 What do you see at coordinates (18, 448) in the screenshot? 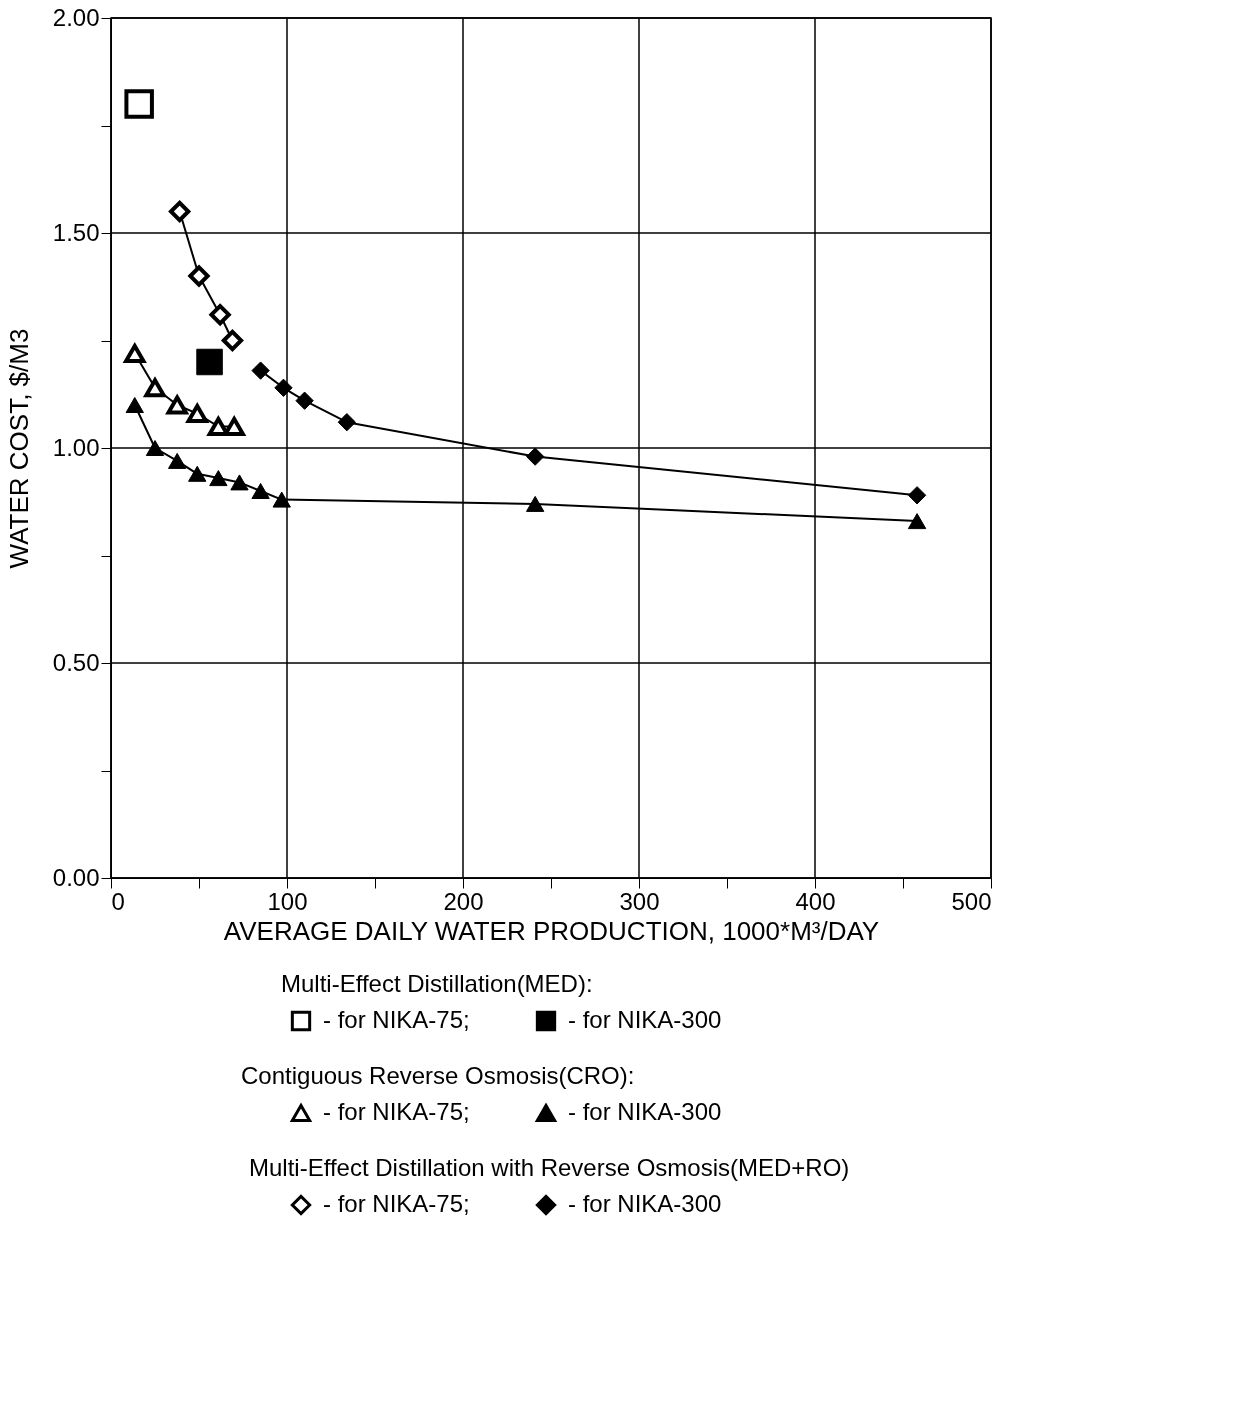
I see `y-axis-title: WATER COST, $/M3` at bounding box center [18, 448].